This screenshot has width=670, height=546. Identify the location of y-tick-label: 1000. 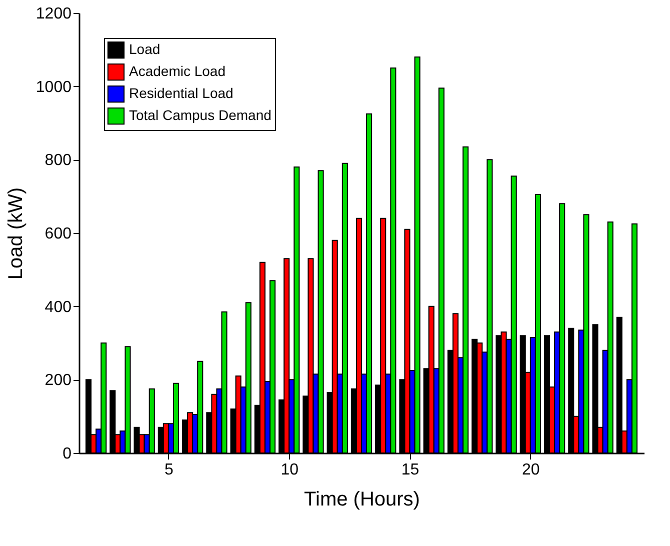
(54, 87).